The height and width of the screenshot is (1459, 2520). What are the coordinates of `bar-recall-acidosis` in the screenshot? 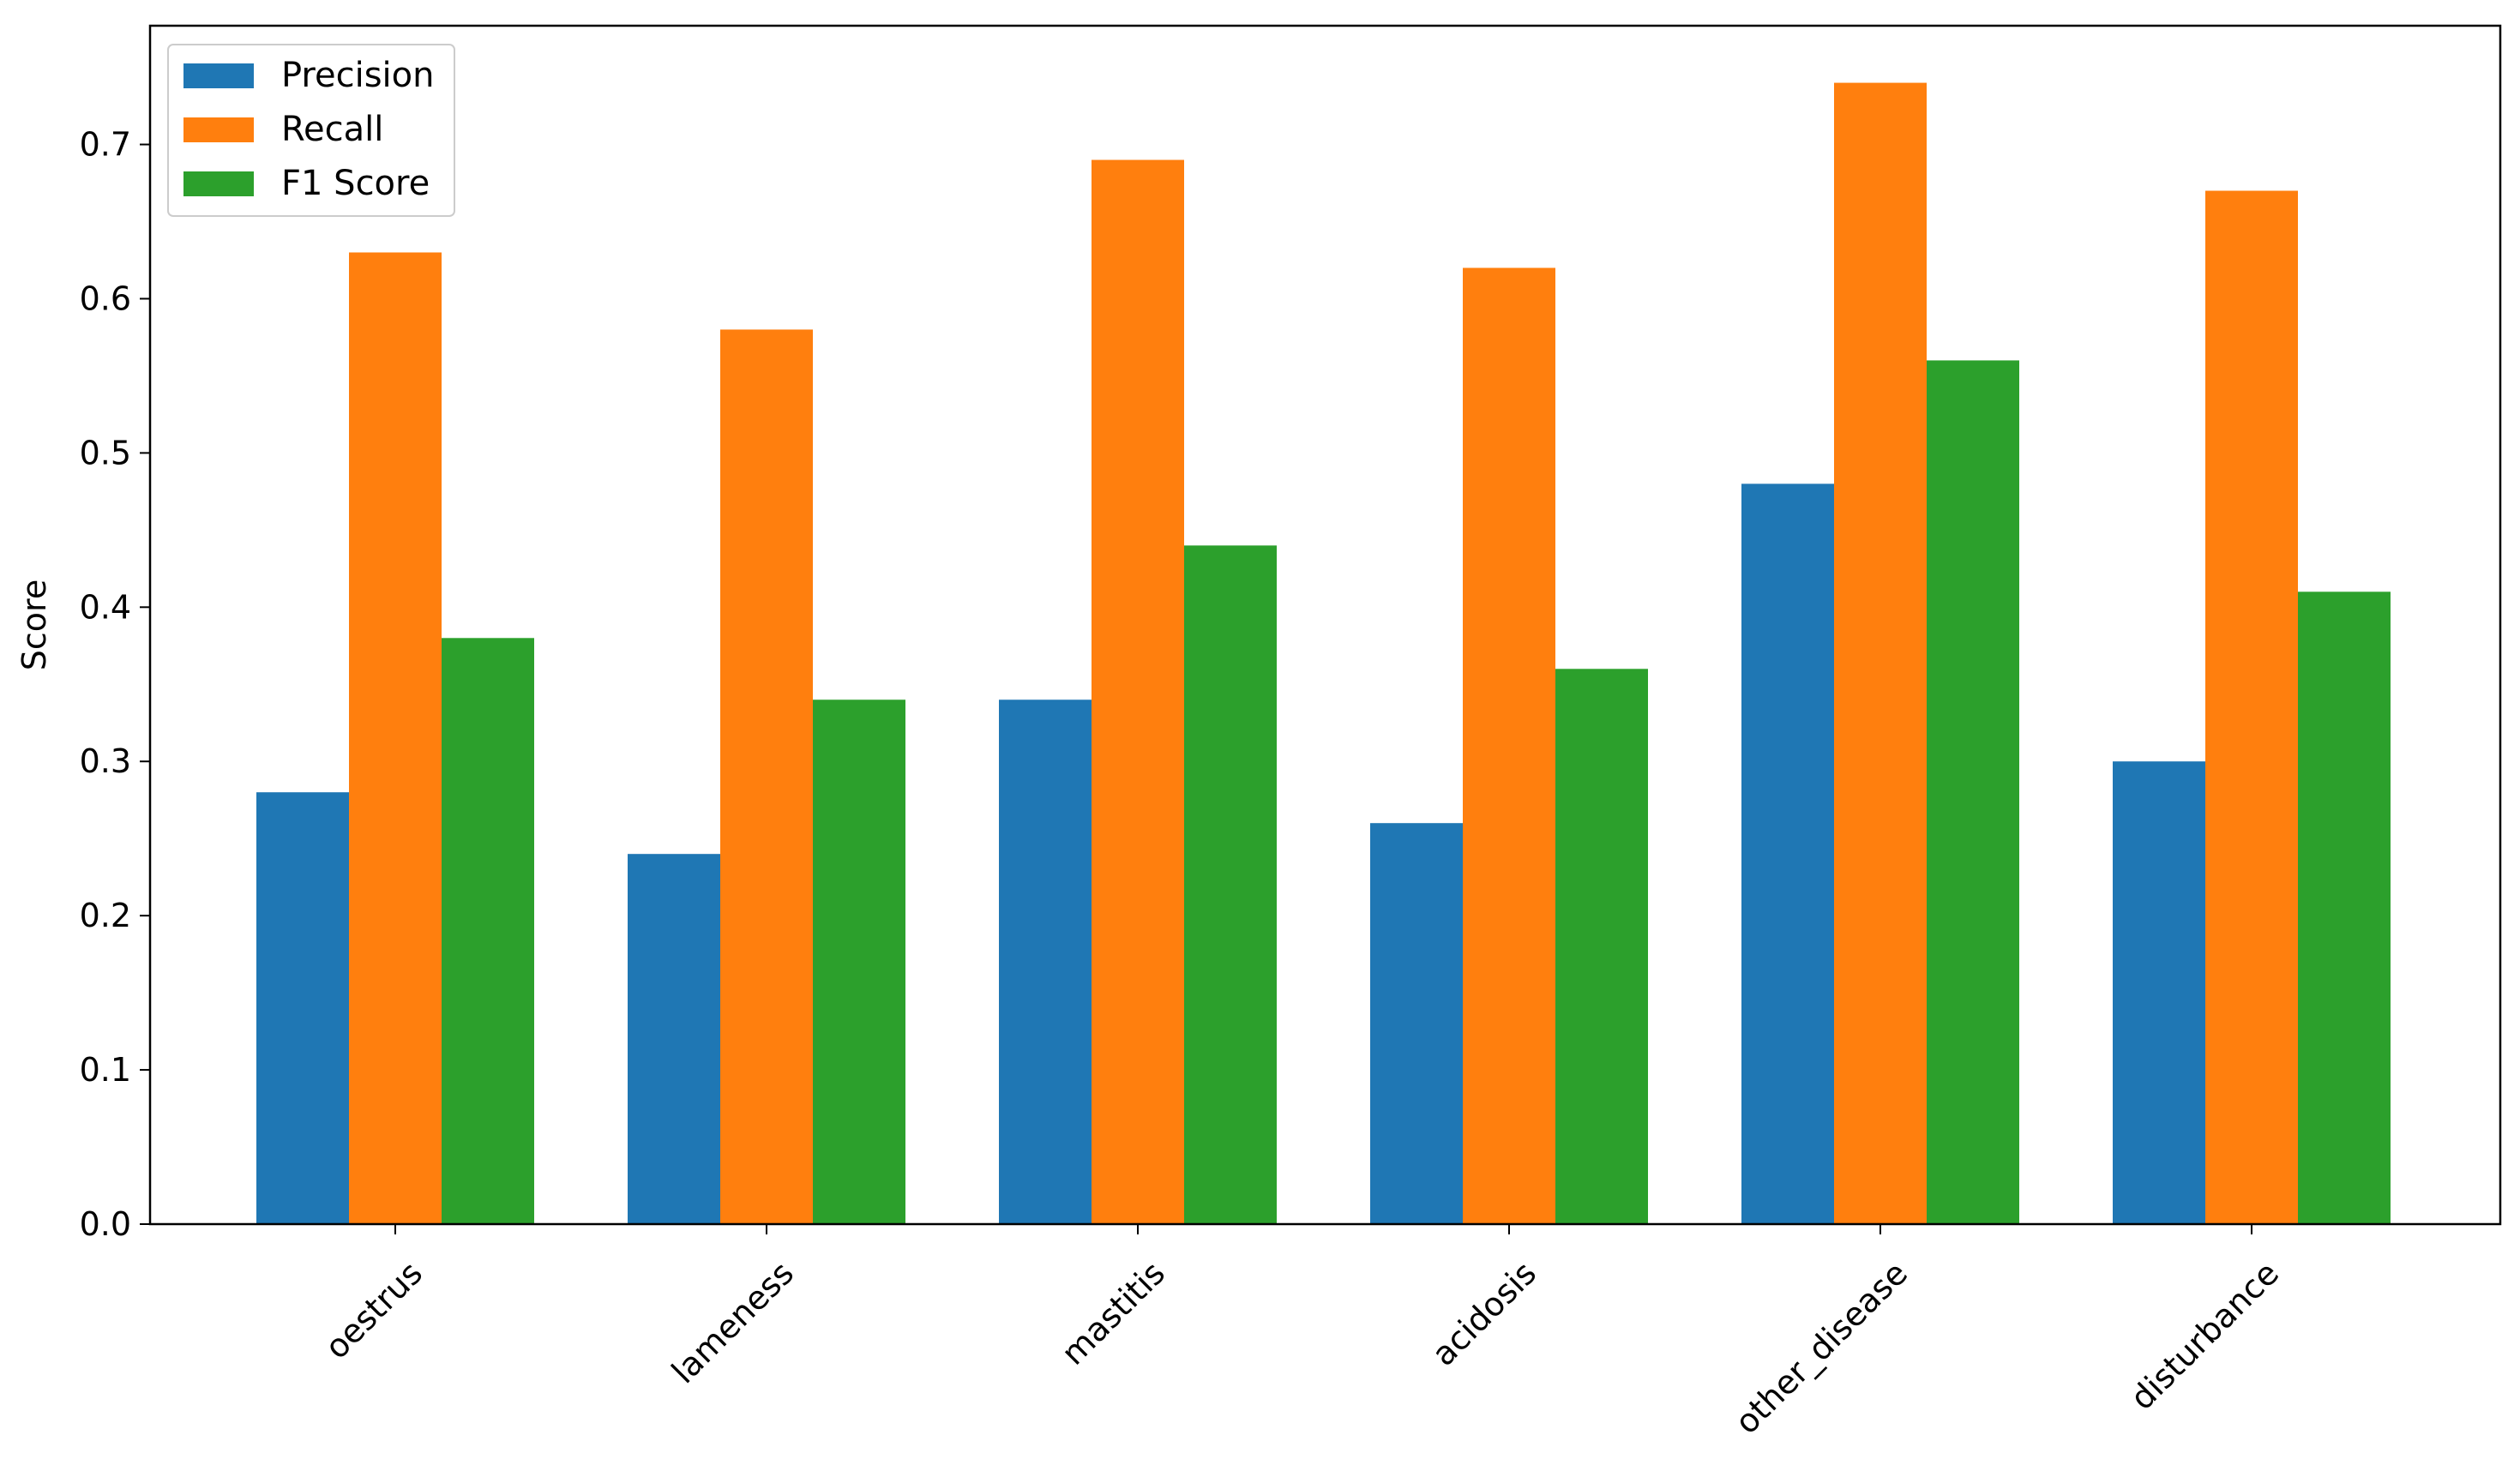 It's located at (1509, 746).